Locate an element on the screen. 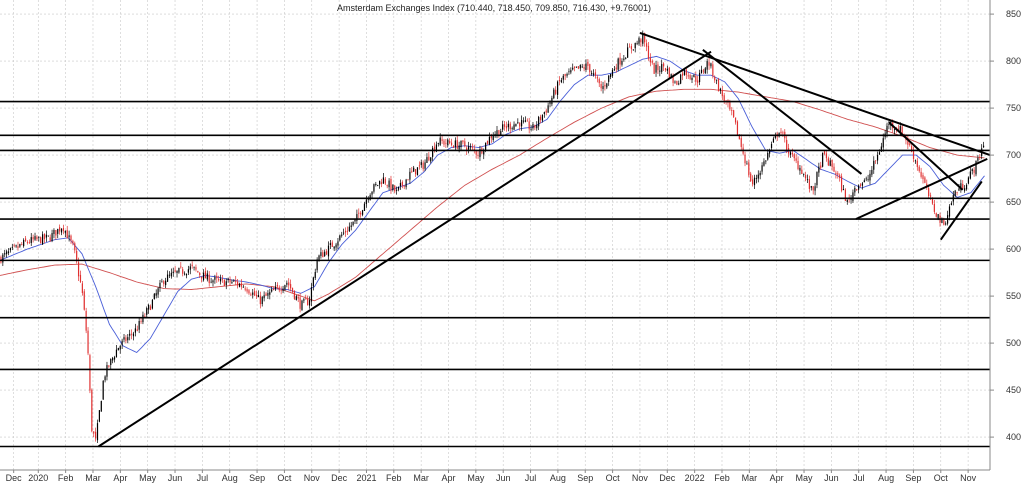 This screenshot has width=1024, height=483. y-tick-label: 800 is located at coordinates (1013, 61).